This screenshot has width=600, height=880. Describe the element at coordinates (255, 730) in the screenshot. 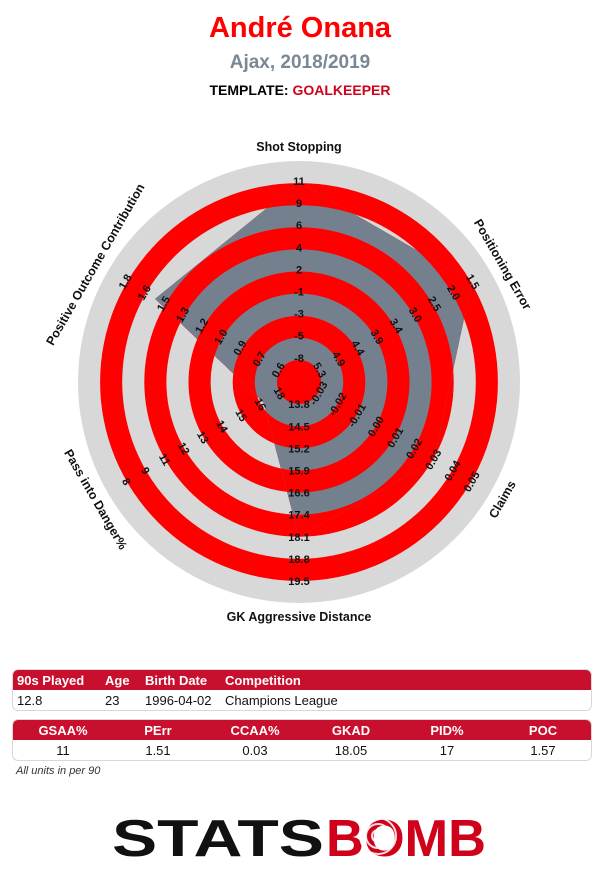

I see `header-ccaa: CCAA%` at that location.